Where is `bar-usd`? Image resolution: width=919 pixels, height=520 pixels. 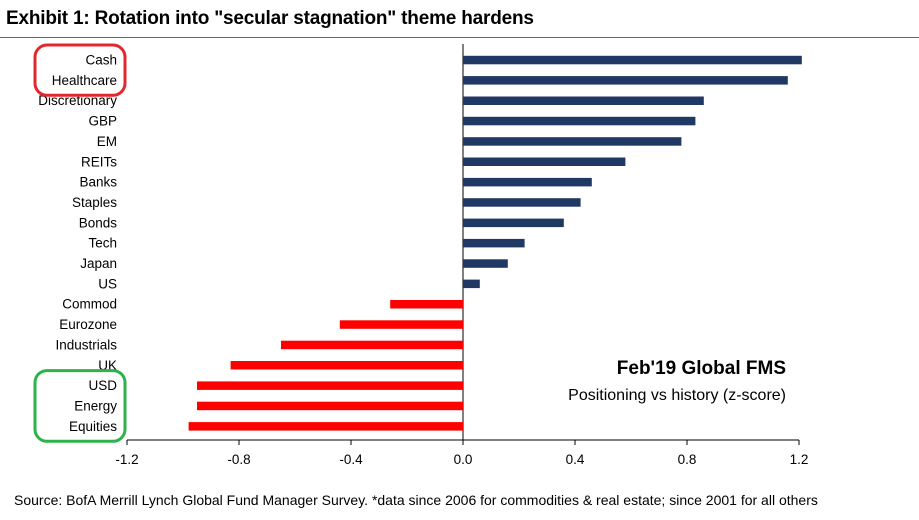 bar-usd is located at coordinates (330, 385).